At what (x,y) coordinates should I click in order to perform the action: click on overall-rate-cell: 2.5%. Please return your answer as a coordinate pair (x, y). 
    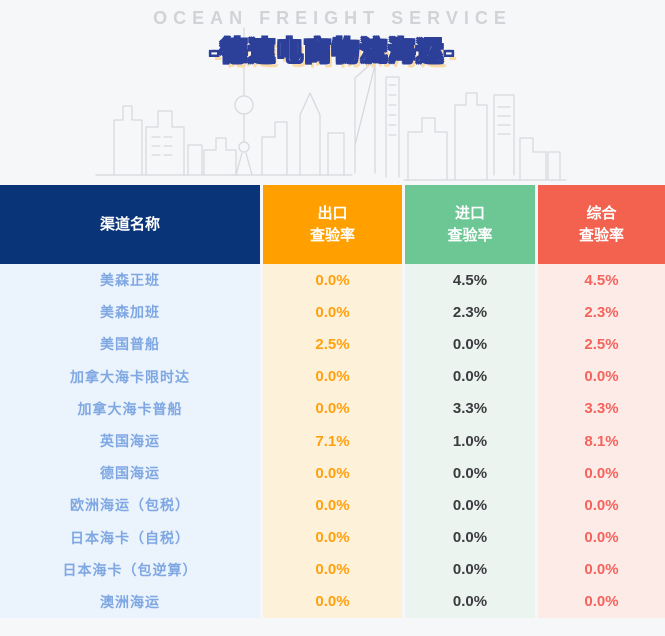
    Looking at the image, I should click on (601, 344).